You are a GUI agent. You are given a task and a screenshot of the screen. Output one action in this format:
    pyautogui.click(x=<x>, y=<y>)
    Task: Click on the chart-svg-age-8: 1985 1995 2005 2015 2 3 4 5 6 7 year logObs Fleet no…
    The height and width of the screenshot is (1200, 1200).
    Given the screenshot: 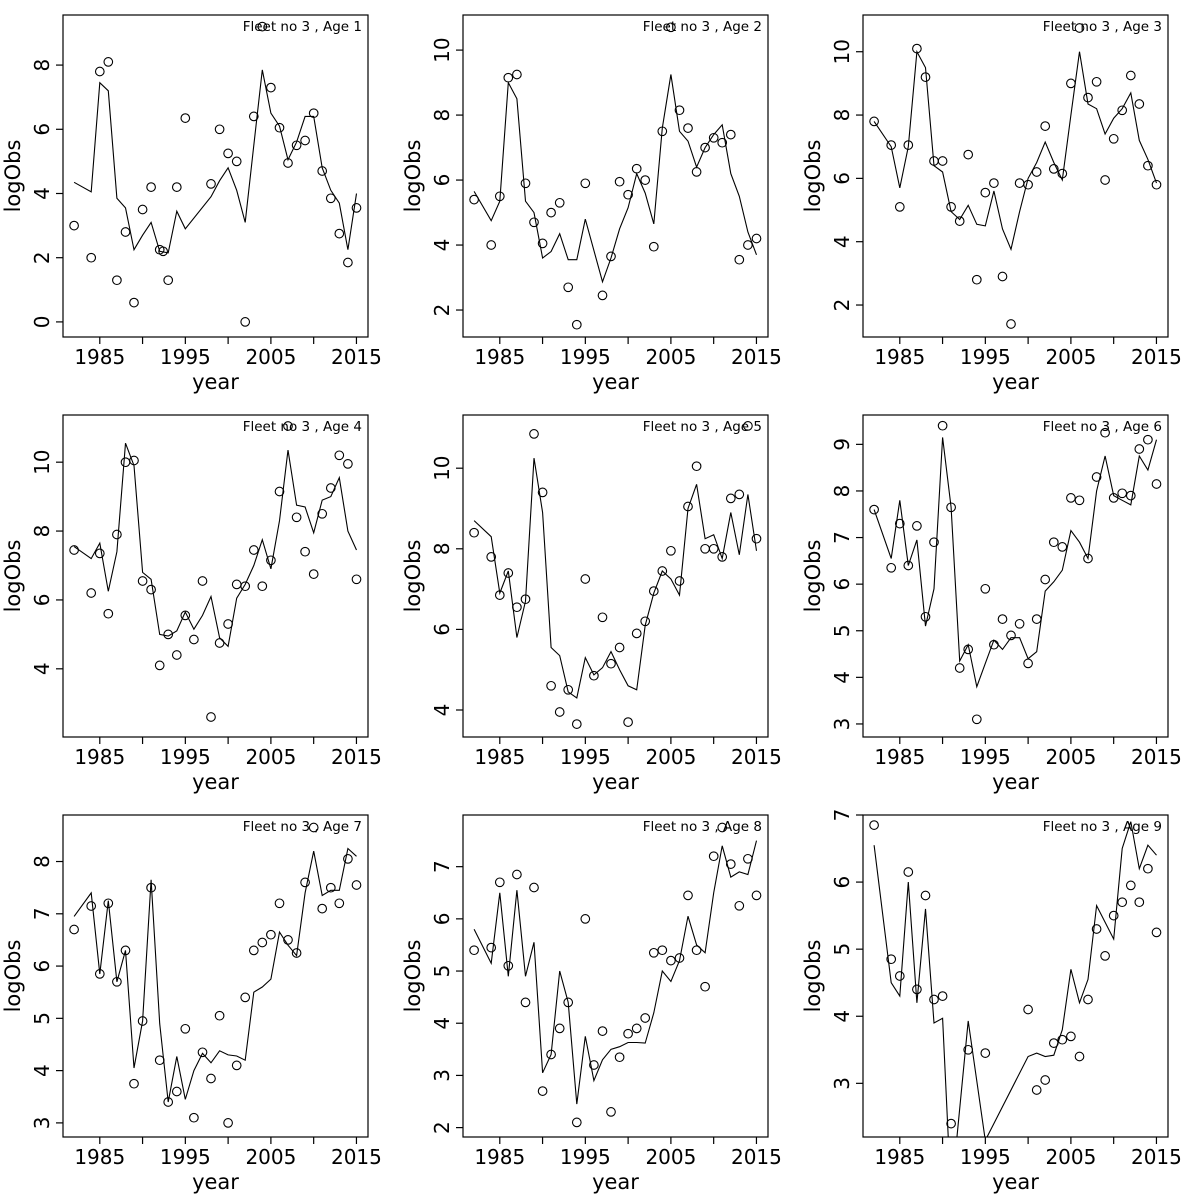 What is the action you would take?
    pyautogui.click(x=591, y=1004)
    